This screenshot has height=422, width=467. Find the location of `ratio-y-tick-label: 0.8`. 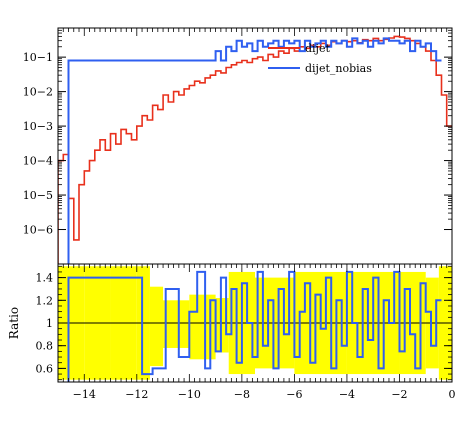

ratio-y-tick-label: 0.8 is located at coordinates (45, 346).